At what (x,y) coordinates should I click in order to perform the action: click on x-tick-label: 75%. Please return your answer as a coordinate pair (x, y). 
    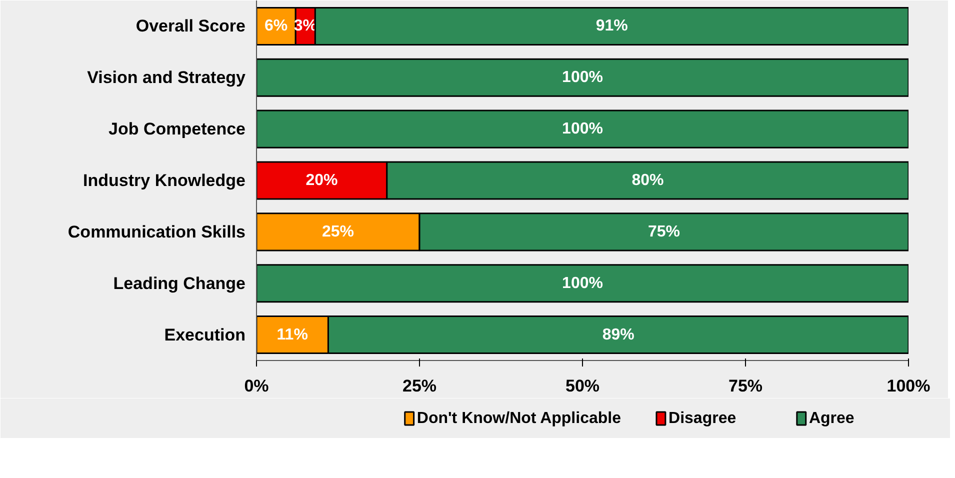
    Looking at the image, I should click on (745, 386).